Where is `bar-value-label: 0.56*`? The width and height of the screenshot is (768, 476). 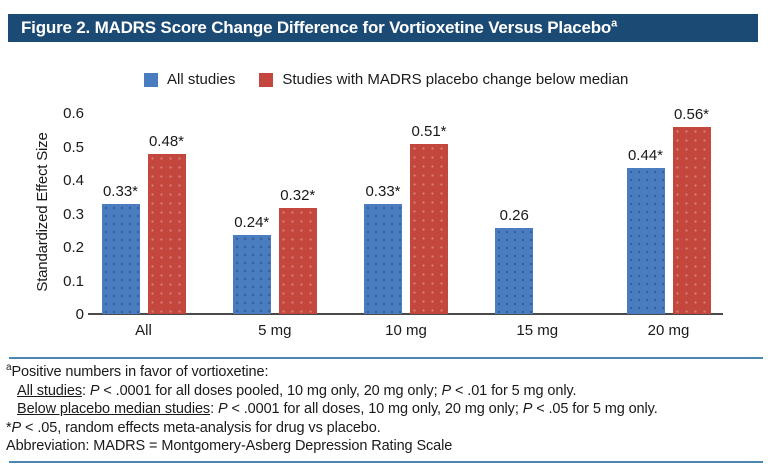 bar-value-label: 0.56* is located at coordinates (691, 115).